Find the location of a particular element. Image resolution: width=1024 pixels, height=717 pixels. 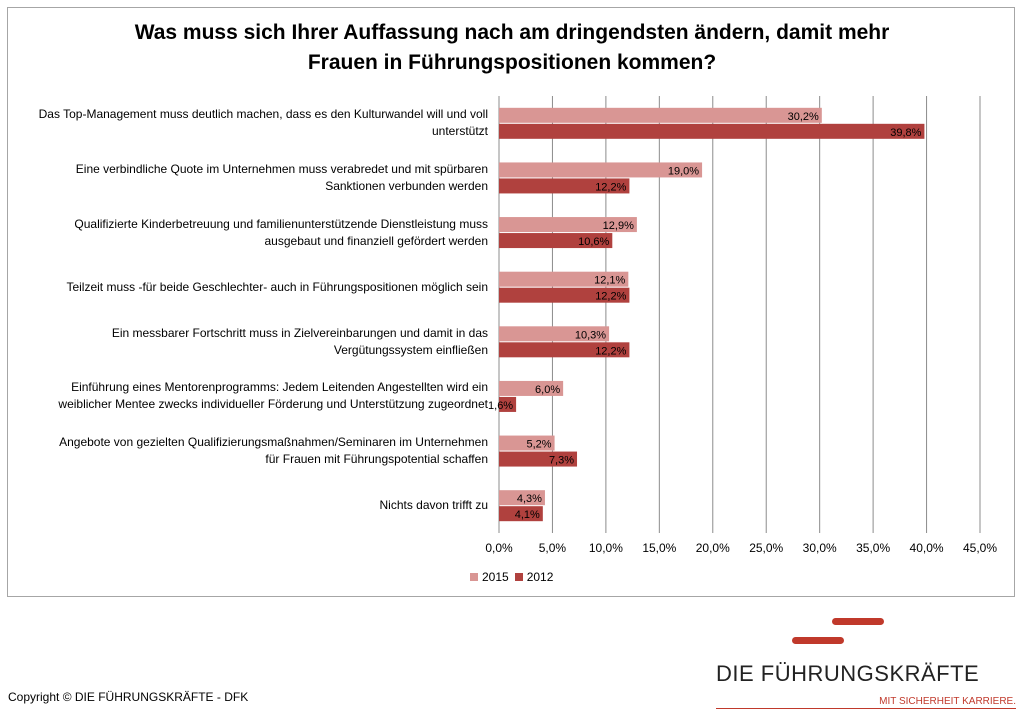

data-label-2015: 6,0% is located at coordinates (547, 390).